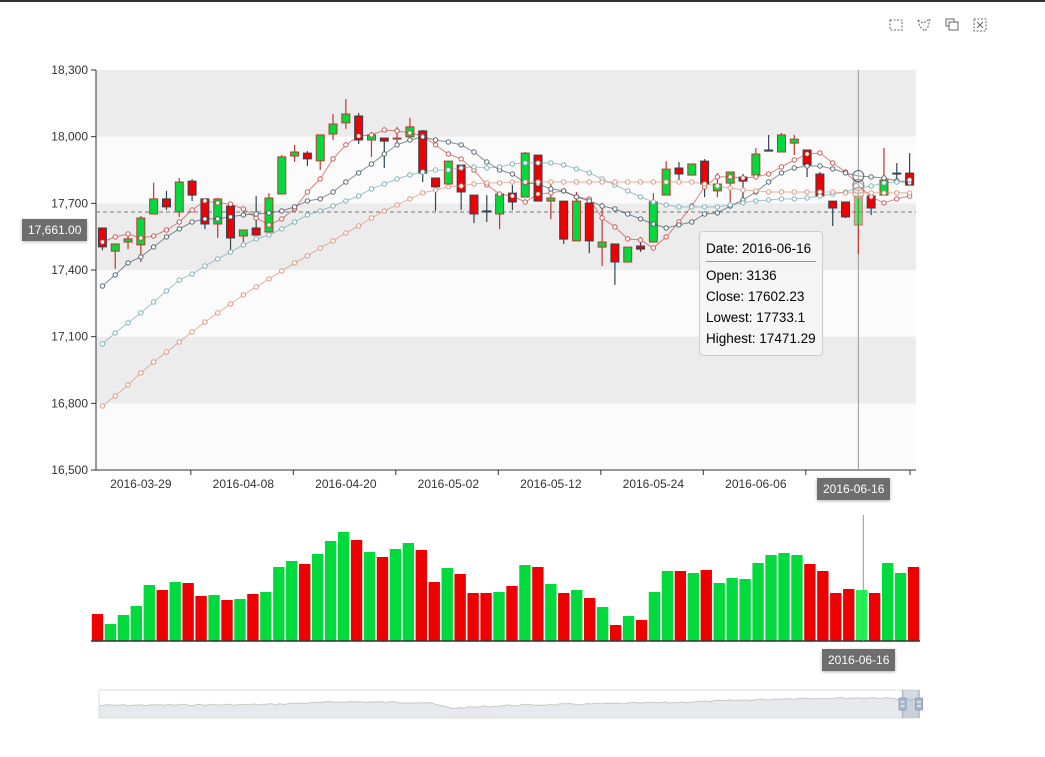 This screenshot has height=757, width=1045. What do you see at coordinates (910, 704) in the screenshot?
I see `data-zoom-selected-range` at bounding box center [910, 704].